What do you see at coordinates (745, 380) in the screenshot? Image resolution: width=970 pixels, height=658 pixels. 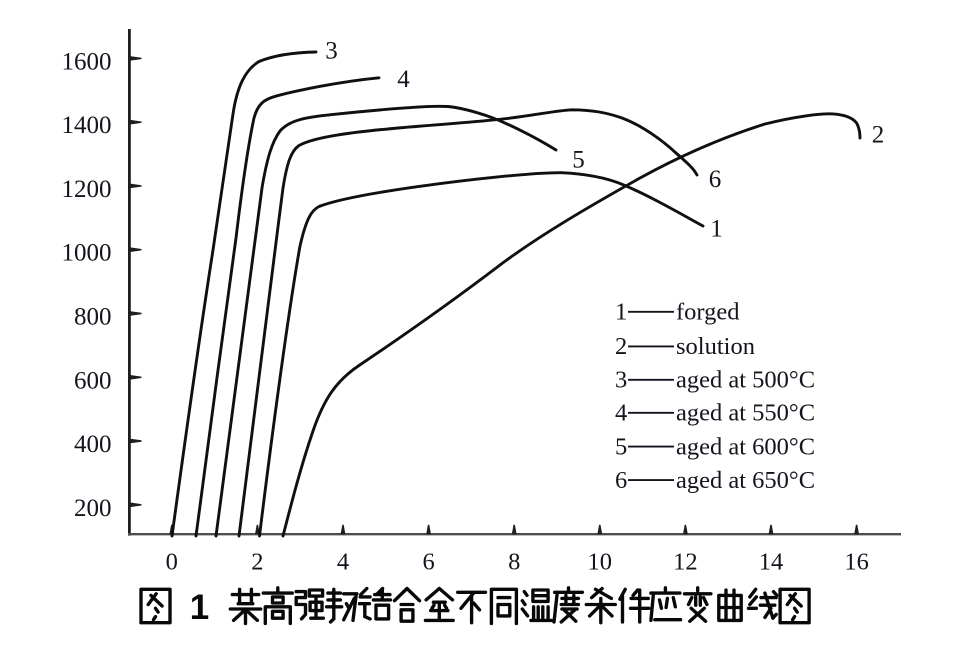 I see `svg-text: aged at 500°C` at bounding box center [745, 380].